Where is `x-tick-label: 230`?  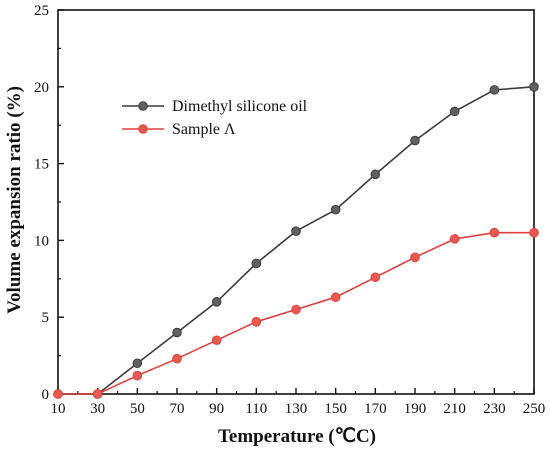 x-tick-label: 230 is located at coordinates (494, 409).